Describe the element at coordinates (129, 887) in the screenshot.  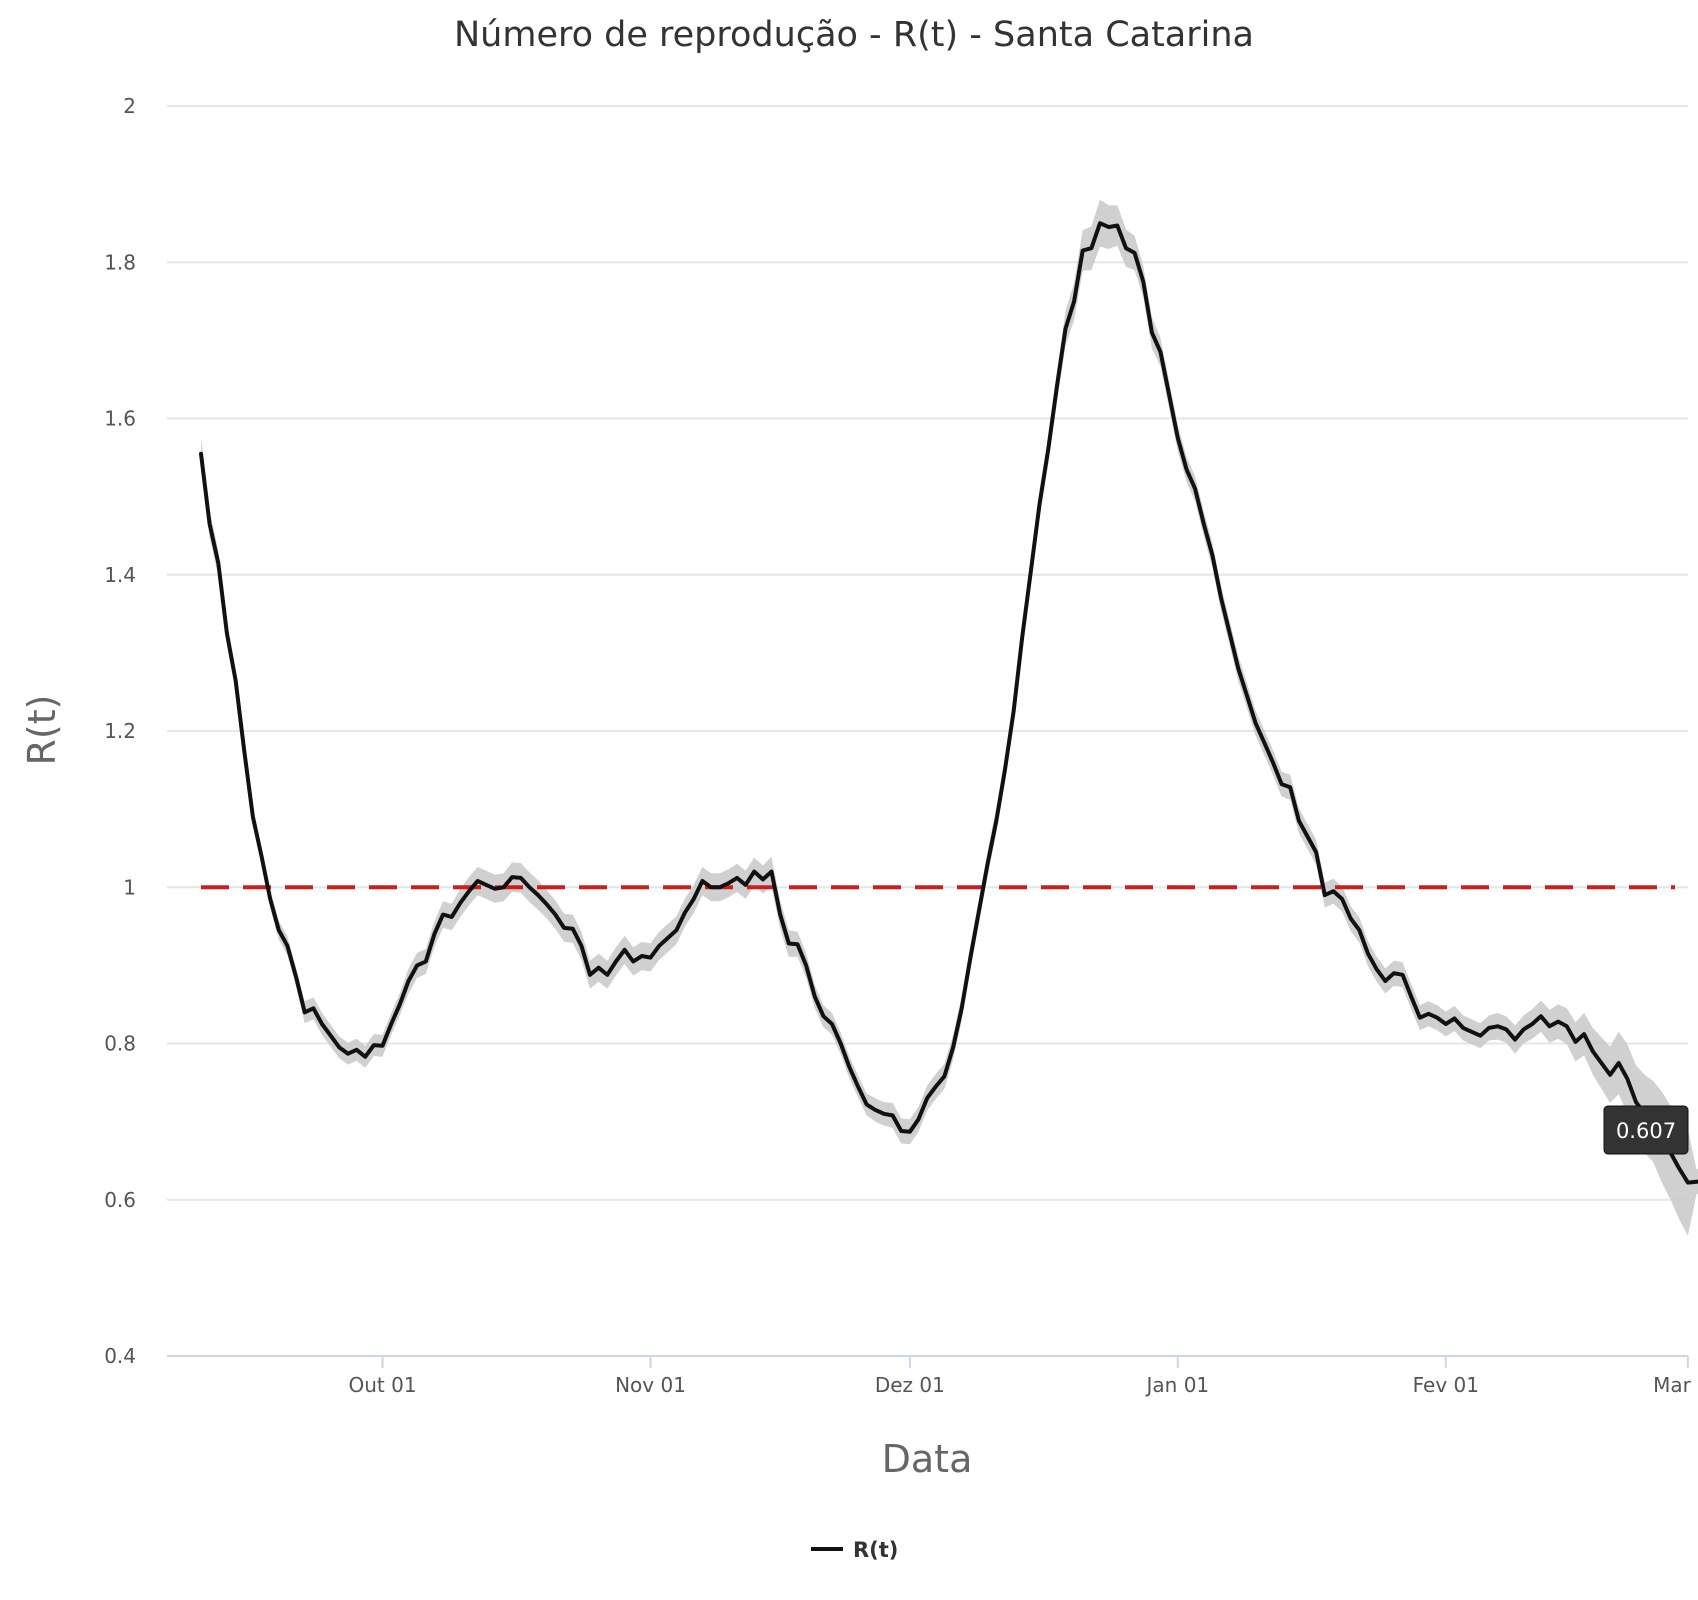
I see `y-tick-label: 1` at that location.